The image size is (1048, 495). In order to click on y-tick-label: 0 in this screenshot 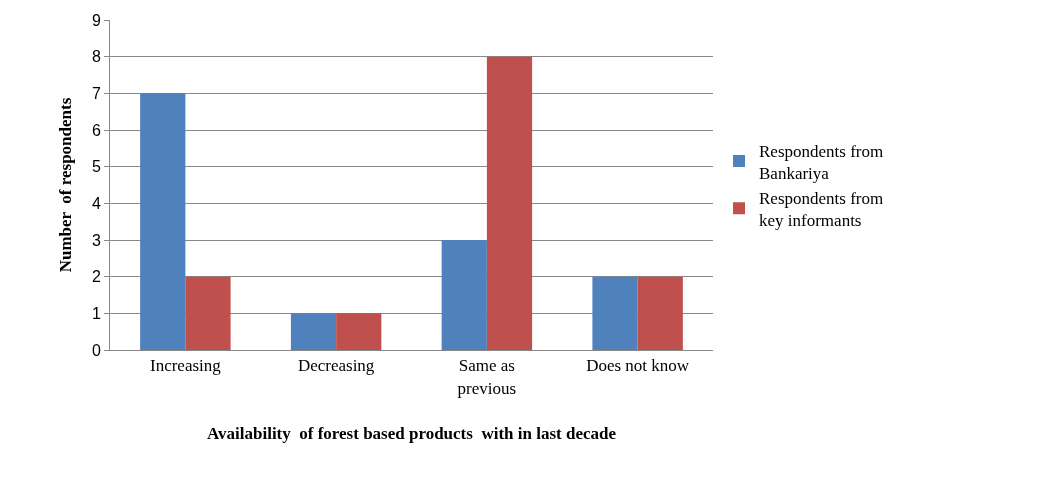, I will do `click(96, 350)`.